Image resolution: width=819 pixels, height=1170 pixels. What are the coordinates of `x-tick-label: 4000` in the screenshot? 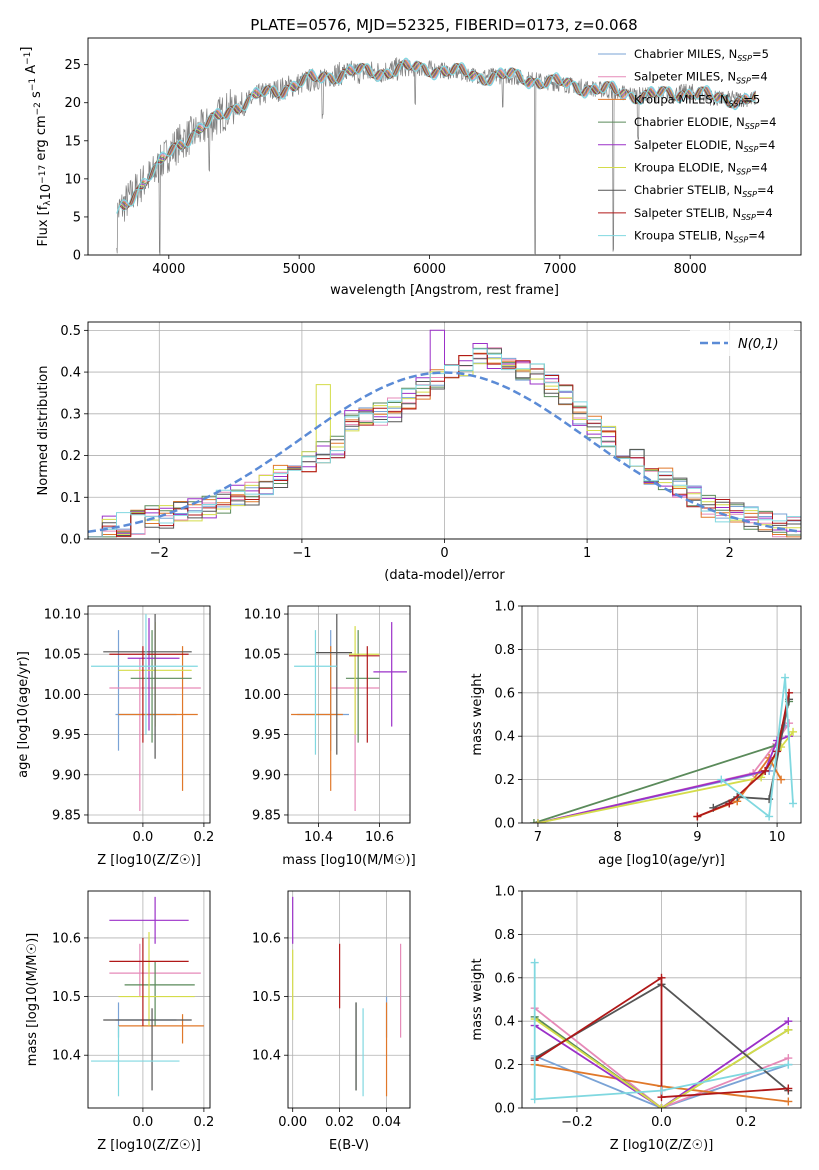 It's located at (168, 269).